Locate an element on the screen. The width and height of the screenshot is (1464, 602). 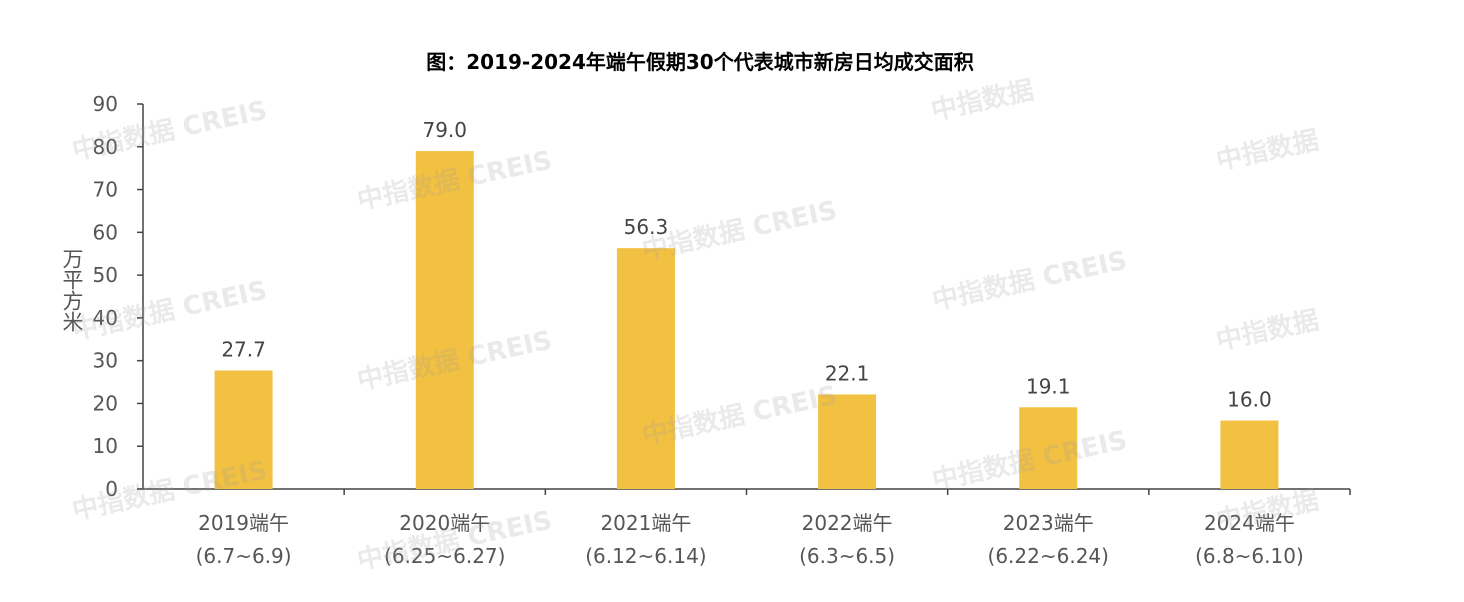
y-axis-label: 万平方米 is located at coordinates (72, 290).